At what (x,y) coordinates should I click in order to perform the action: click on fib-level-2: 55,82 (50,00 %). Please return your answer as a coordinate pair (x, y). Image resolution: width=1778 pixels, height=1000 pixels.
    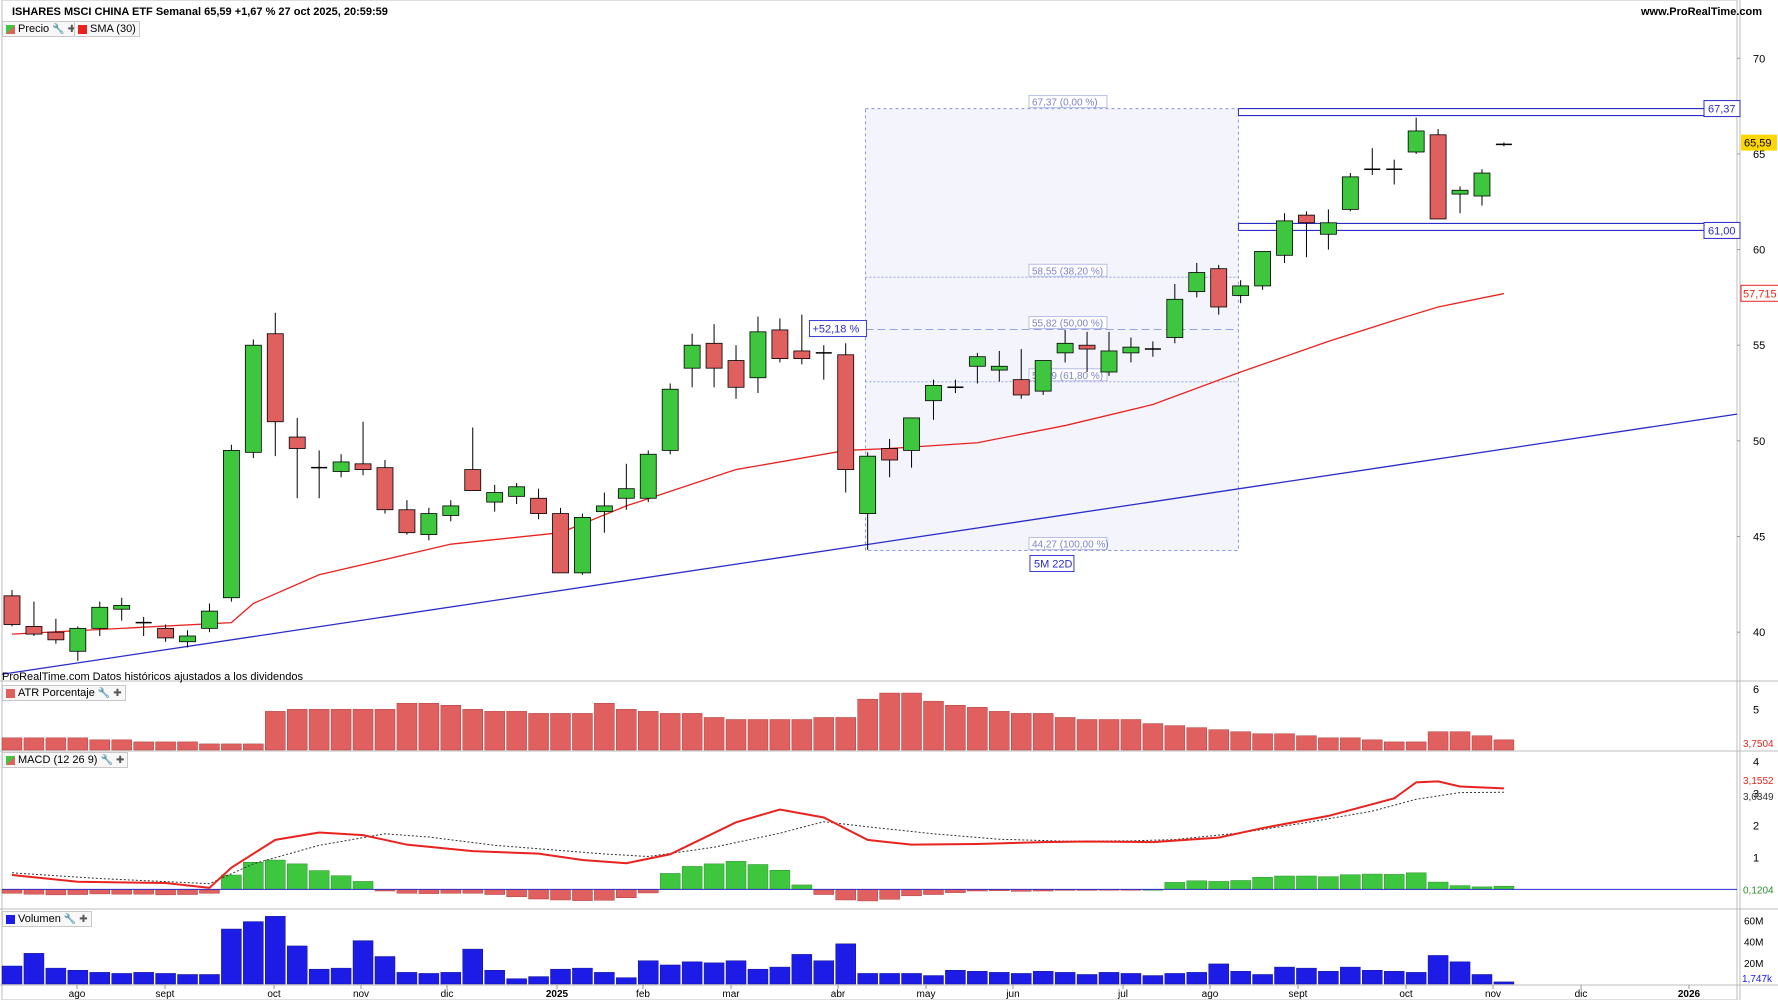
    Looking at the image, I should click on (1068, 323).